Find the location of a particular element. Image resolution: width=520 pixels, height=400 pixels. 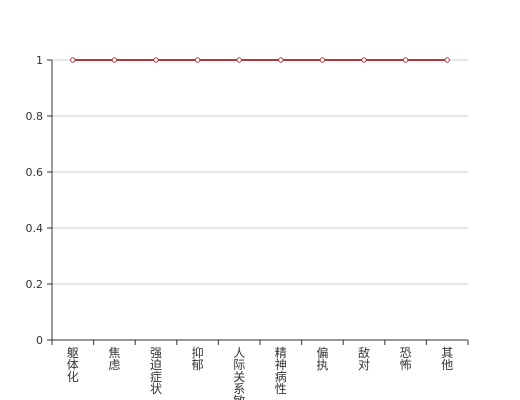

x-category-label: 躯体化 is located at coordinates (73, 364).